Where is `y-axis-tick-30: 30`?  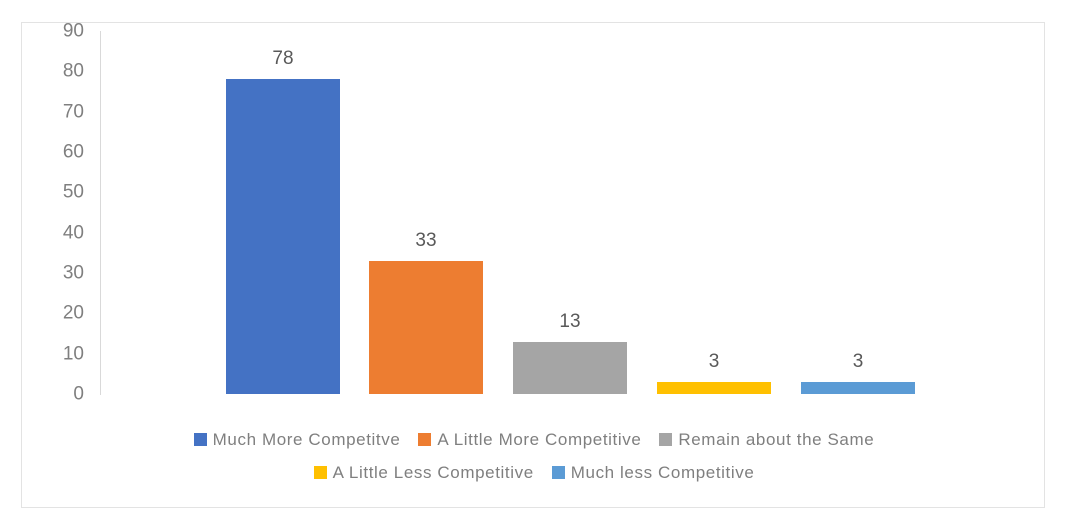 y-axis-tick-30: 30 is located at coordinates (73, 273).